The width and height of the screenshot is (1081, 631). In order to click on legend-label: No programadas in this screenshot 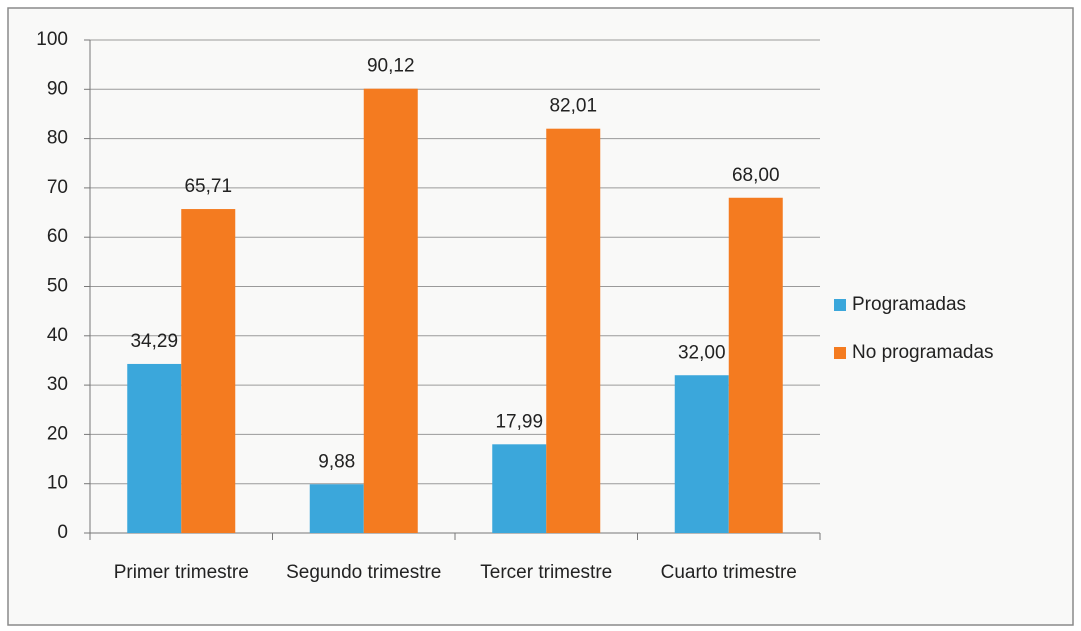, I will do `click(923, 352)`.